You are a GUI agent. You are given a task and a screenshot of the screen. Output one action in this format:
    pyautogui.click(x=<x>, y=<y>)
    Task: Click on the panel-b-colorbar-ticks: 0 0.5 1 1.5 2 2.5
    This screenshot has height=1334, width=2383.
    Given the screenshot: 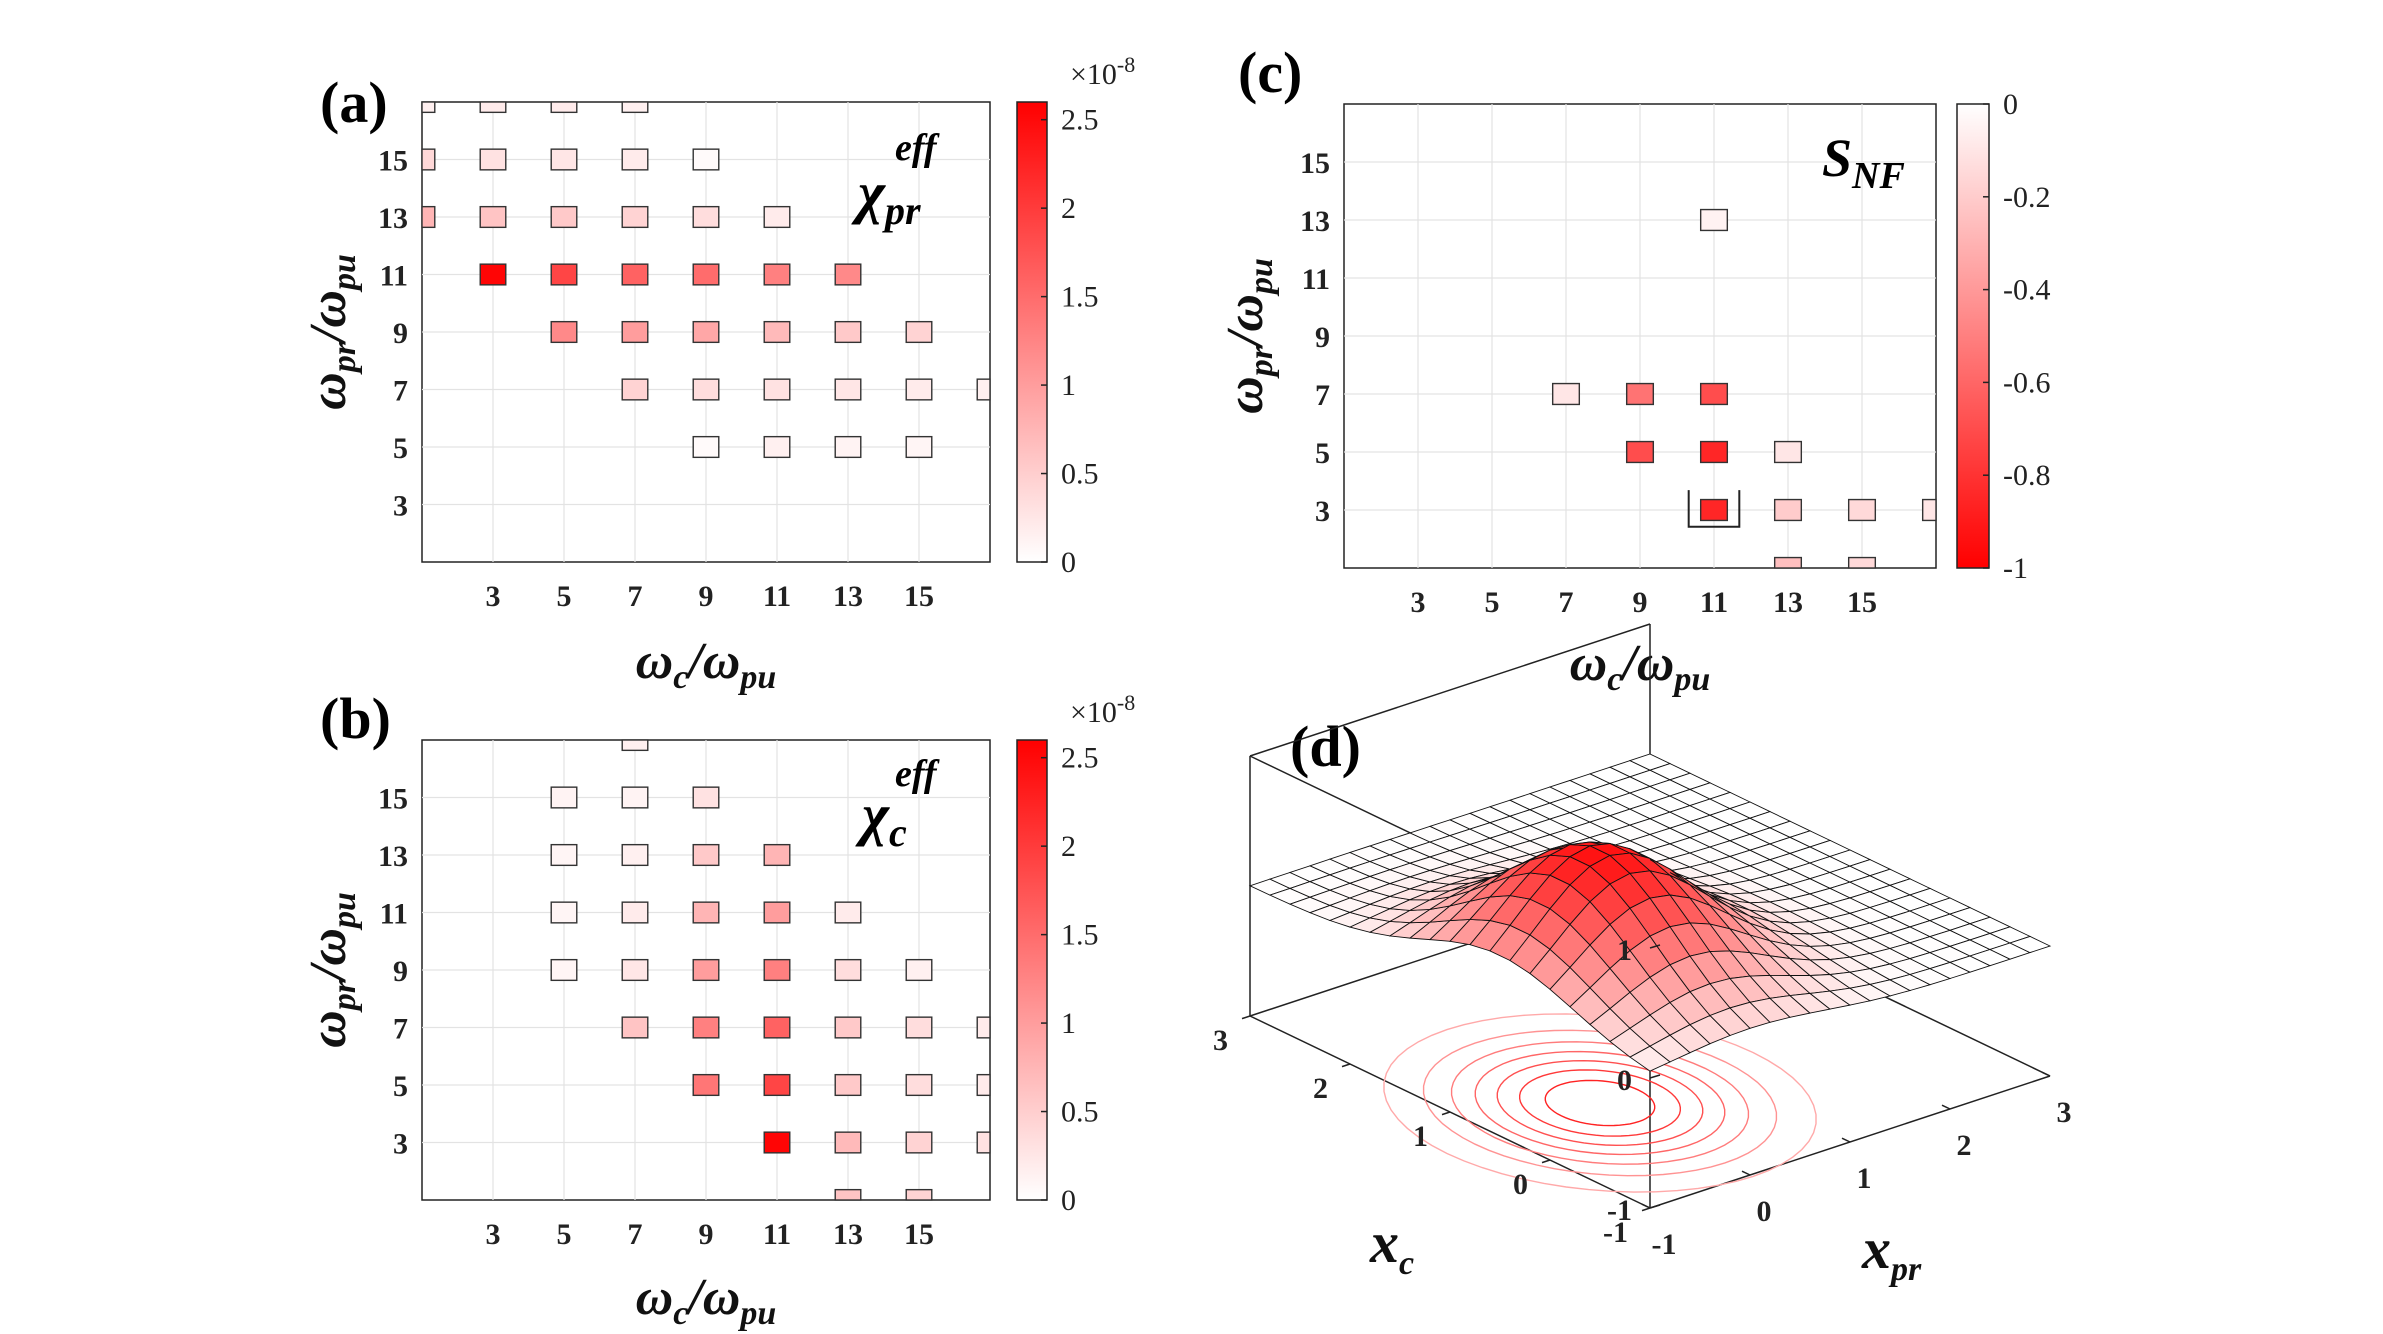 What is the action you would take?
    pyautogui.click(x=1070, y=979)
    